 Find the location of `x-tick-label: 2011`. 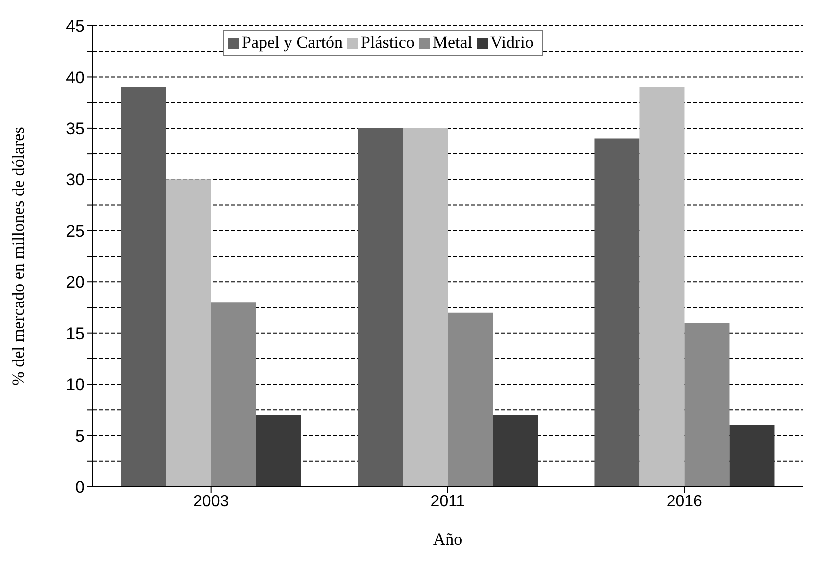

x-tick-label: 2011 is located at coordinates (448, 501).